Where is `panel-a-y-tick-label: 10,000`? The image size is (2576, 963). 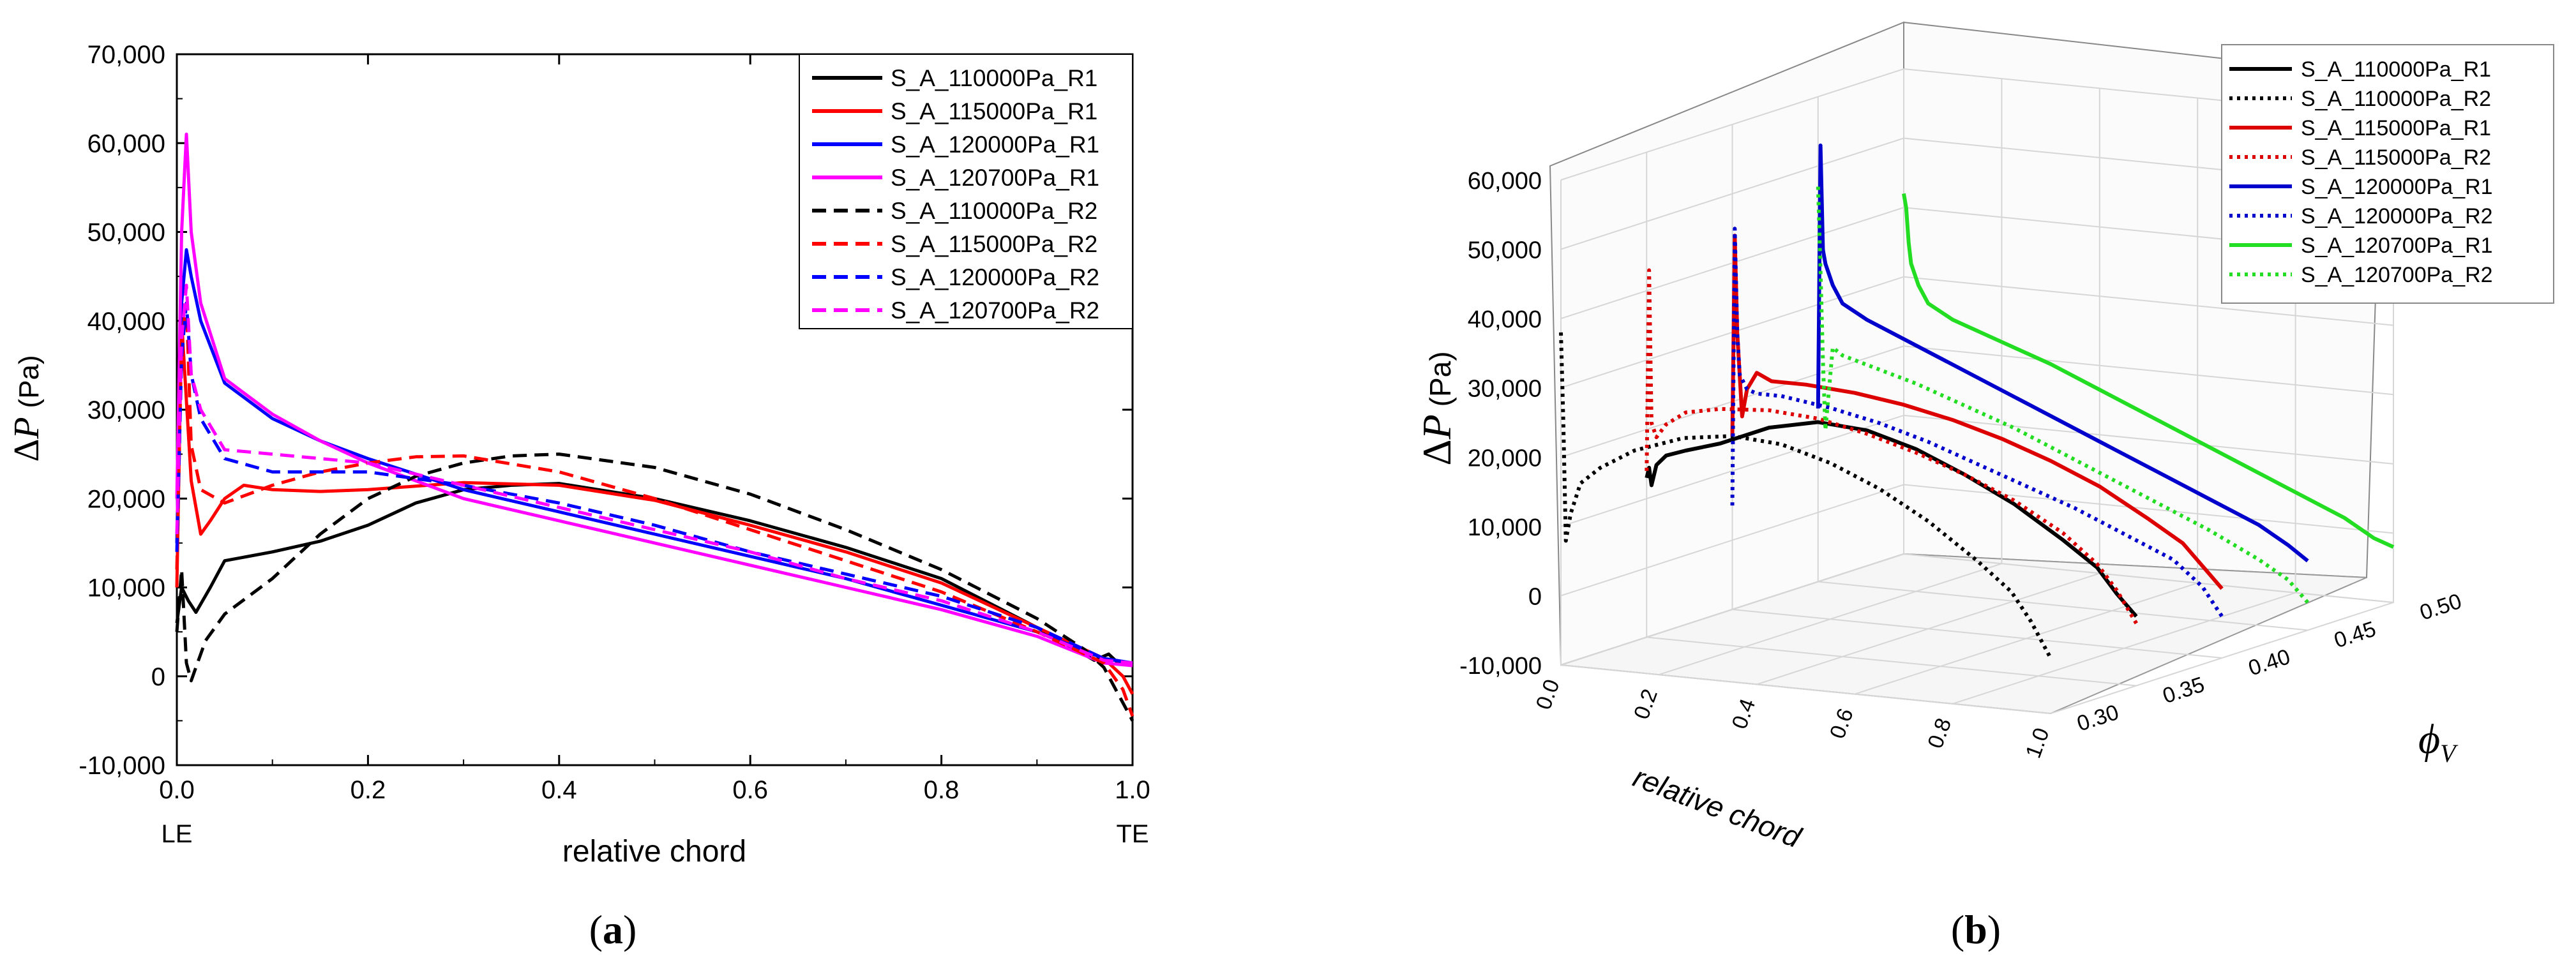 panel-a-y-tick-label: 10,000 is located at coordinates (126, 588).